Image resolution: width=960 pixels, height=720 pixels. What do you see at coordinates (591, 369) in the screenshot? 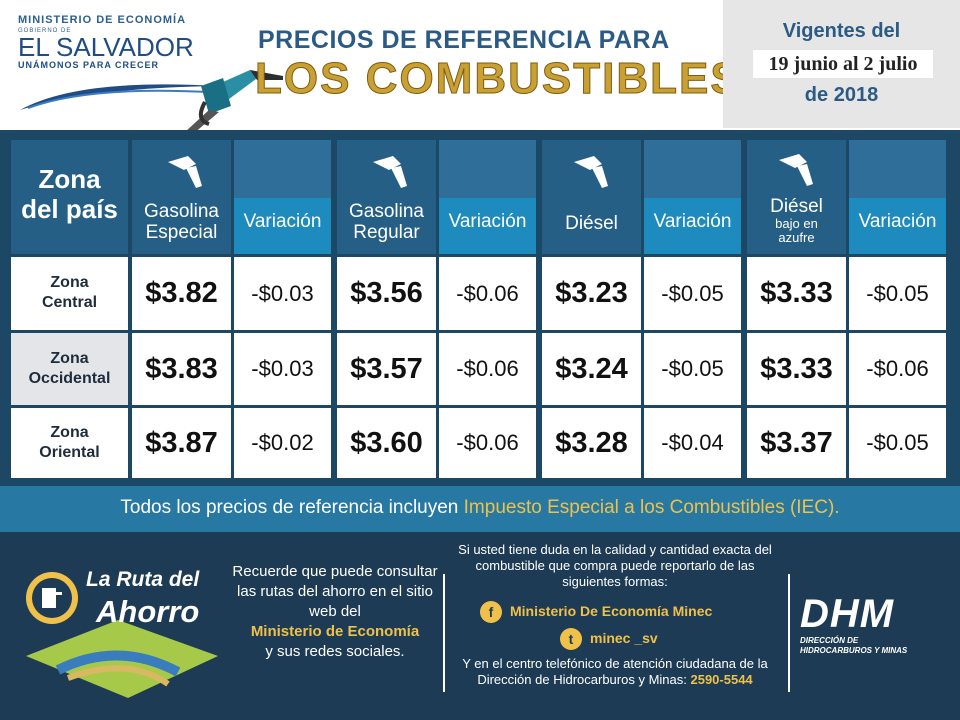
I see `price-cell: $3.24` at bounding box center [591, 369].